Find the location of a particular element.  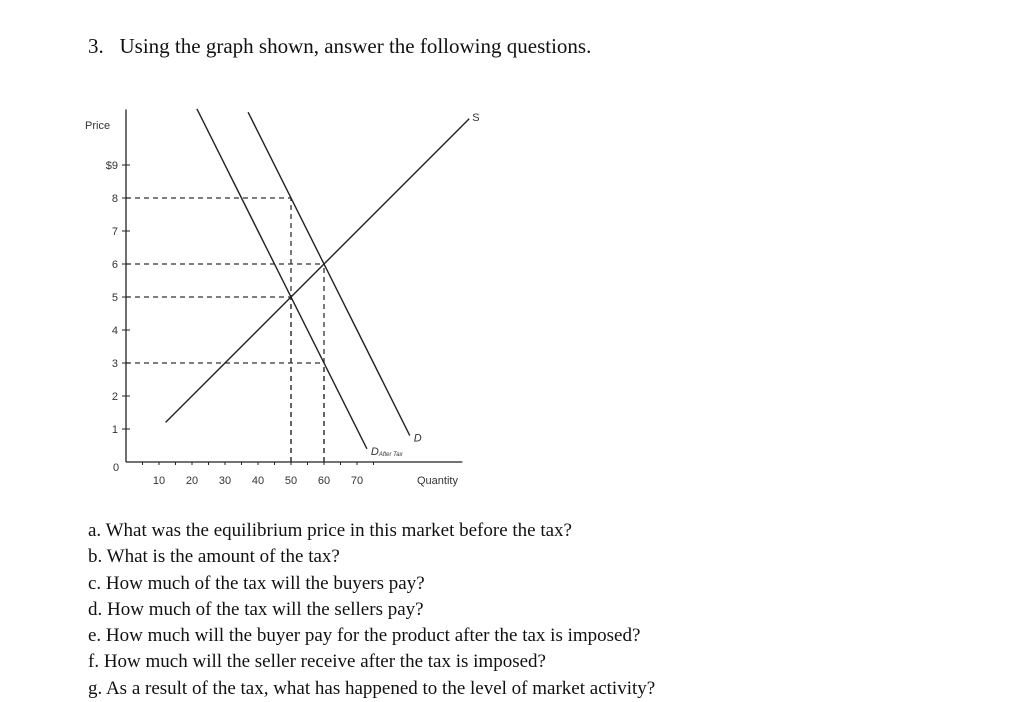

x-axis-label: Quantity is located at coordinates (437, 481).